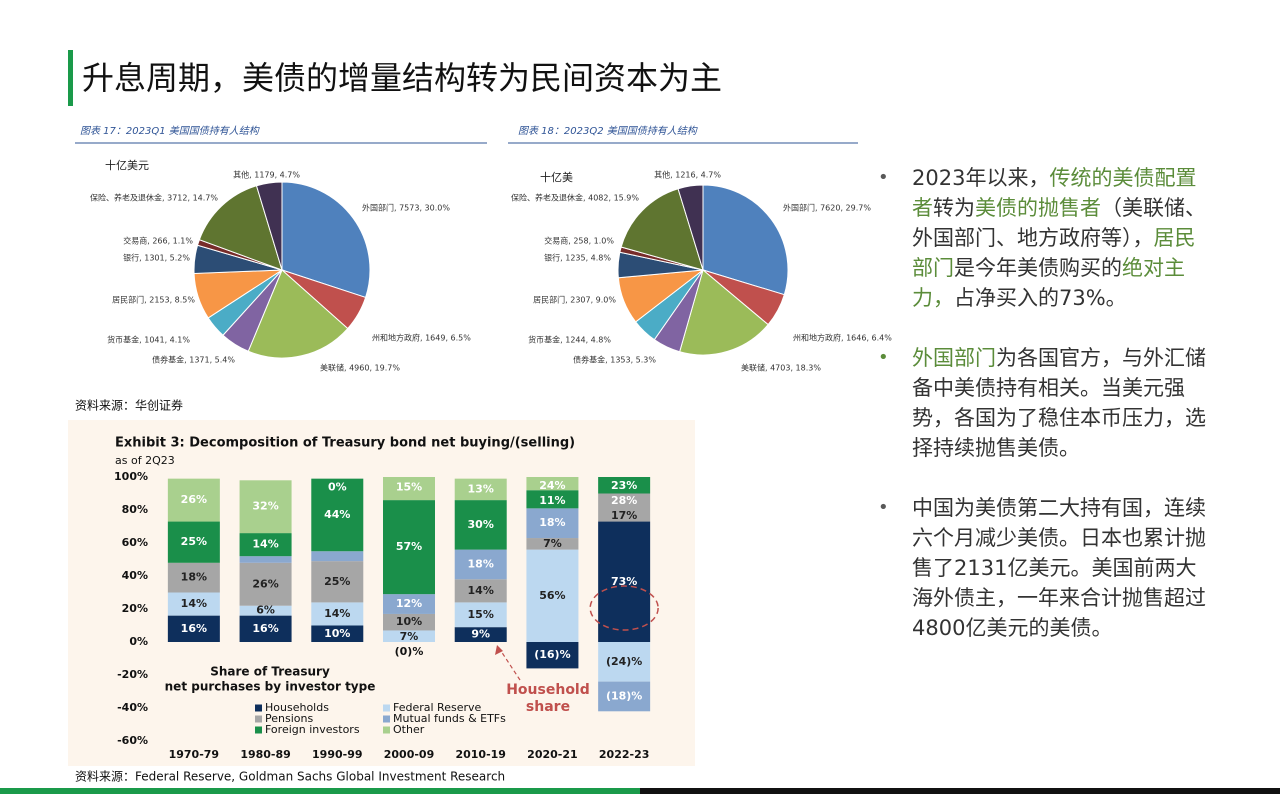  Describe the element at coordinates (575, 198) in the screenshot. I see `slice-label: 保险、养老及退休金, 4082, 15.9%` at that location.